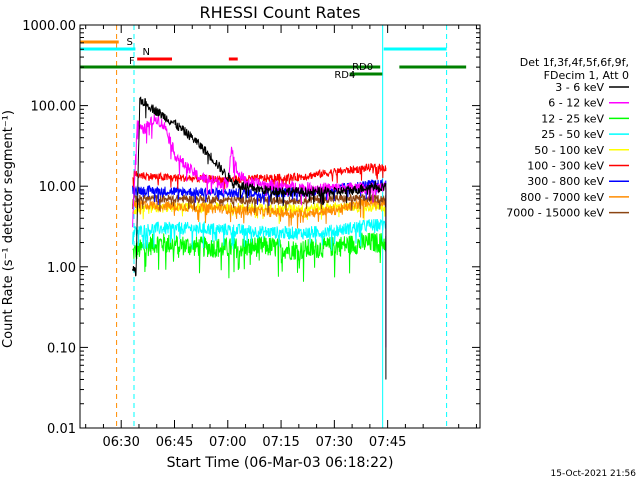 Image resolution: width=640 pixels, height=480 pixels. Describe the element at coordinates (120, 442) in the screenshot. I see `x-tick-label: 06:30` at that location.